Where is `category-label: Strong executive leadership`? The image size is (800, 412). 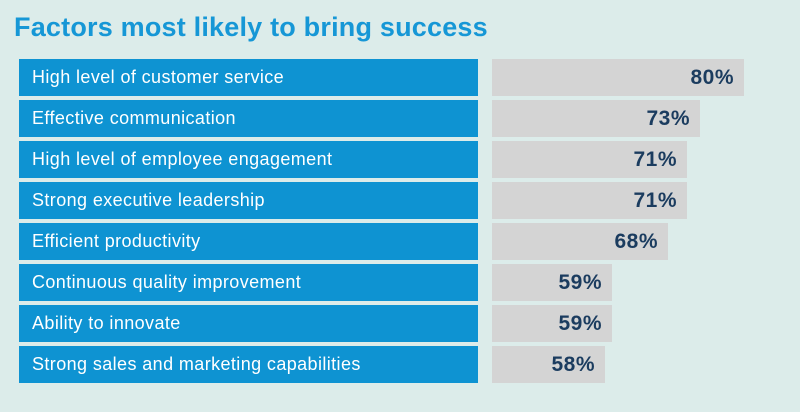
category-label: Strong executive leadership is located at coordinates (148, 200).